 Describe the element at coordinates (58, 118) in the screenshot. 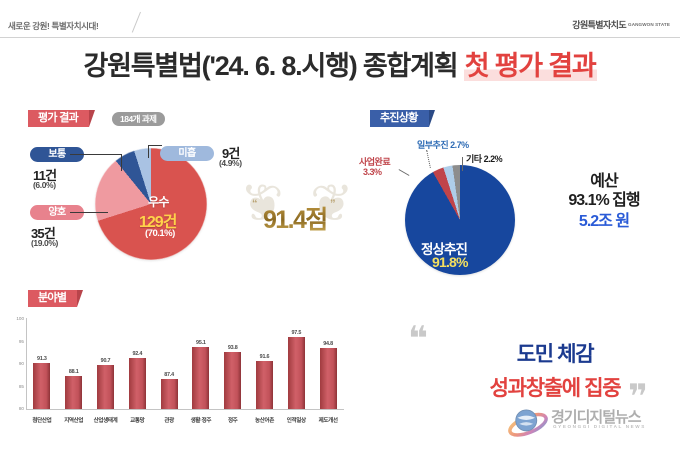

I see `badge-evaluation-label: 평가 결과` at that location.